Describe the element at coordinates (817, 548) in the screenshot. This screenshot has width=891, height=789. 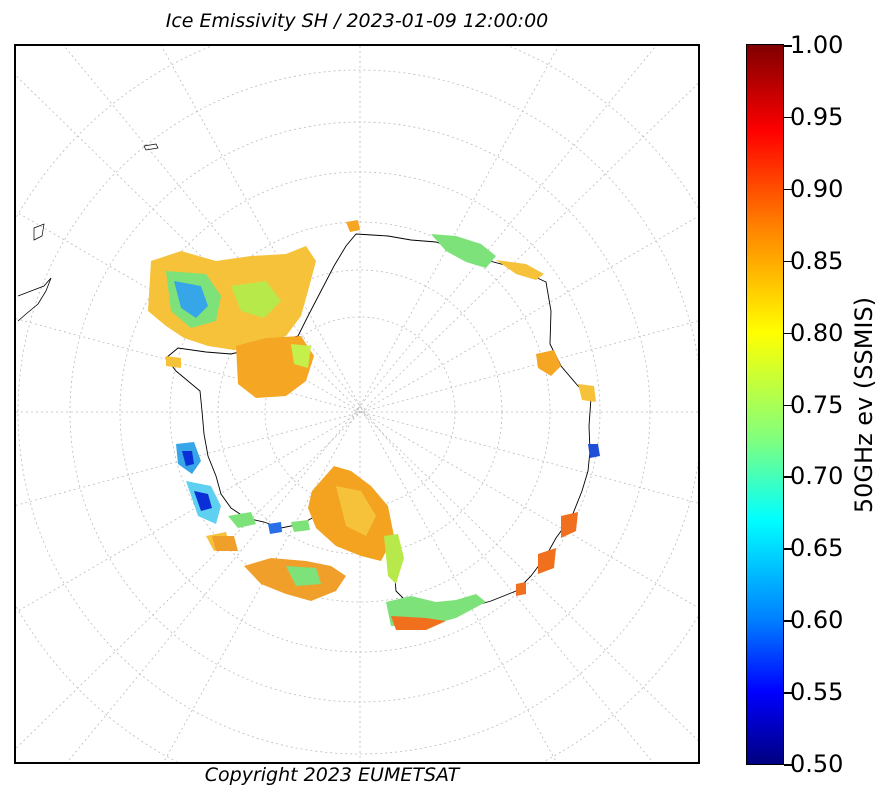
I see `colorbar-tick-label: 0.65` at that location.